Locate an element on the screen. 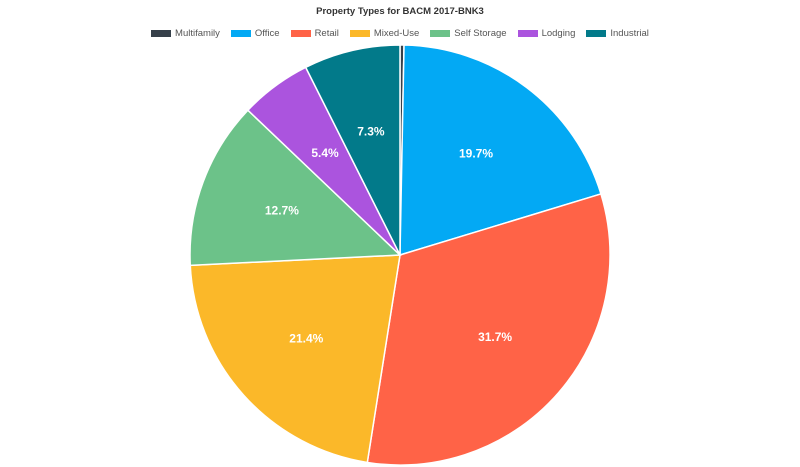 The width and height of the screenshot is (800, 467). pie-slice-industrial is located at coordinates (352, 150).